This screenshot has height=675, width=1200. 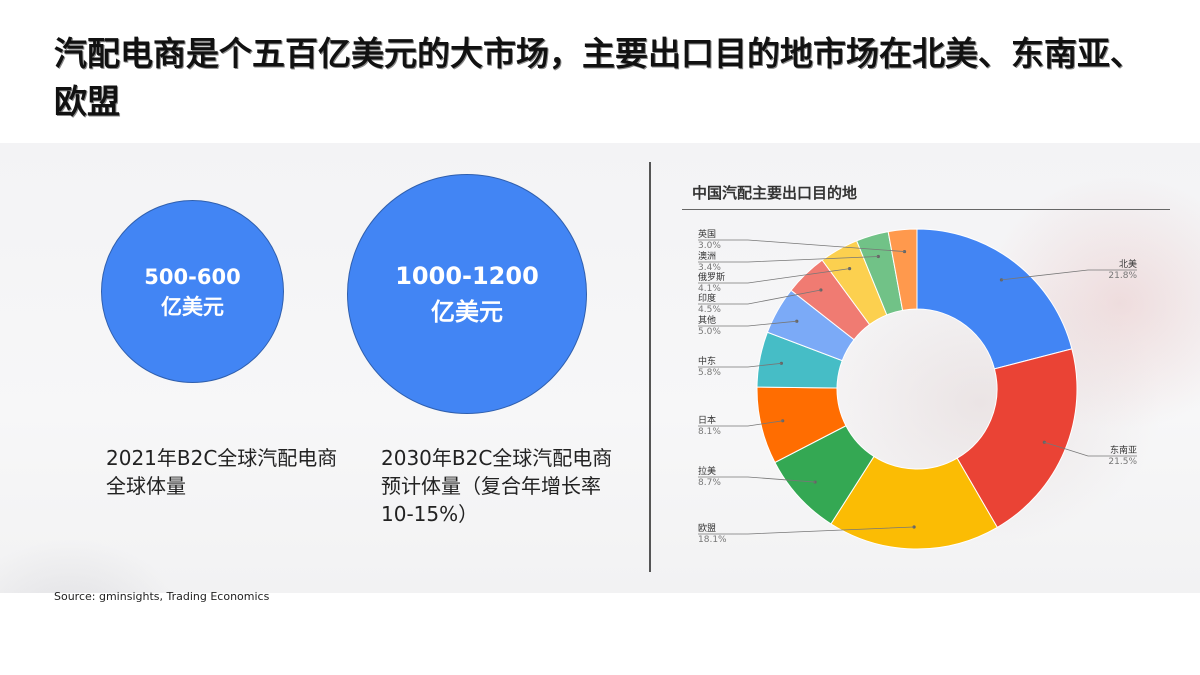 What do you see at coordinates (712, 540) in the screenshot?
I see `donut-pct-label-2: 18.1%` at bounding box center [712, 540].